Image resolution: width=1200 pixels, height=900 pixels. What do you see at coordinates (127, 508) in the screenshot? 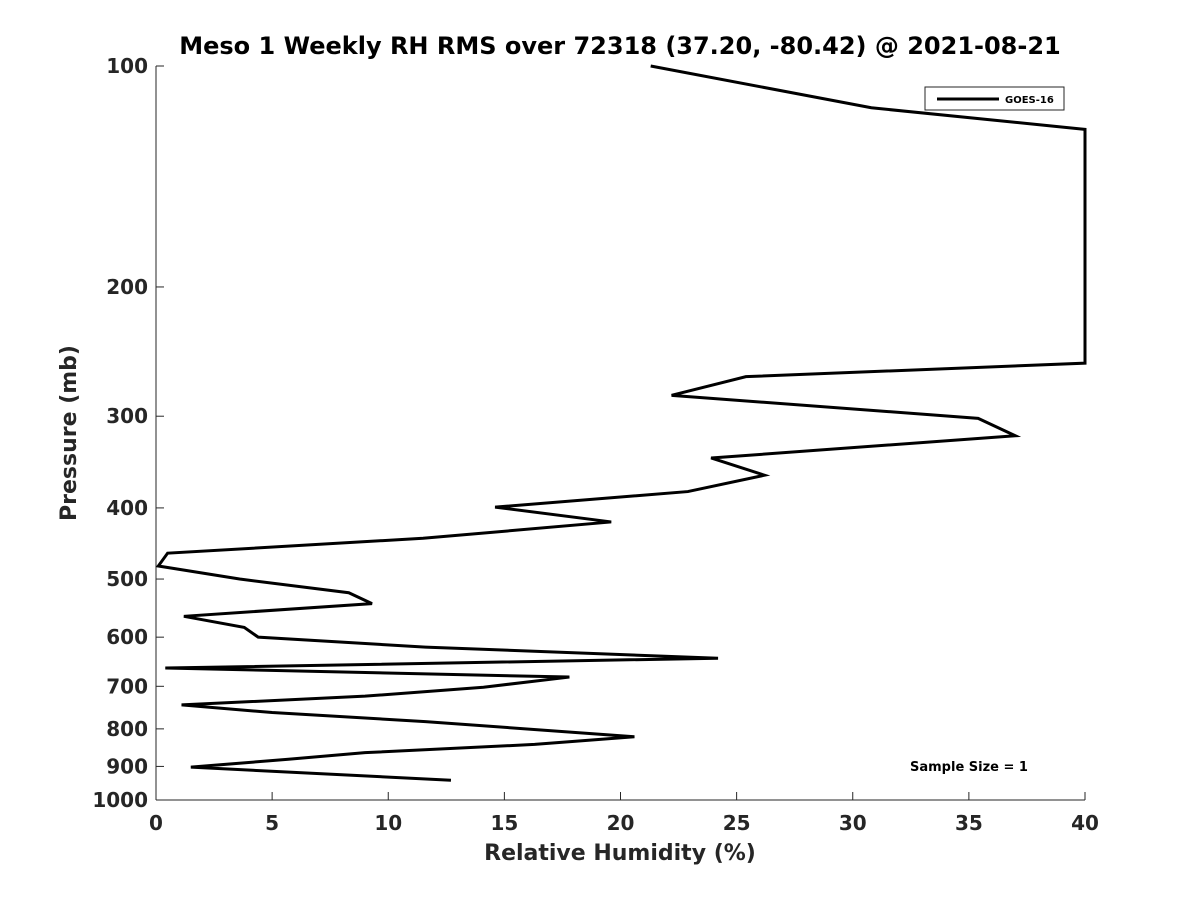
I see `y-tick-label: 400` at bounding box center [127, 508].